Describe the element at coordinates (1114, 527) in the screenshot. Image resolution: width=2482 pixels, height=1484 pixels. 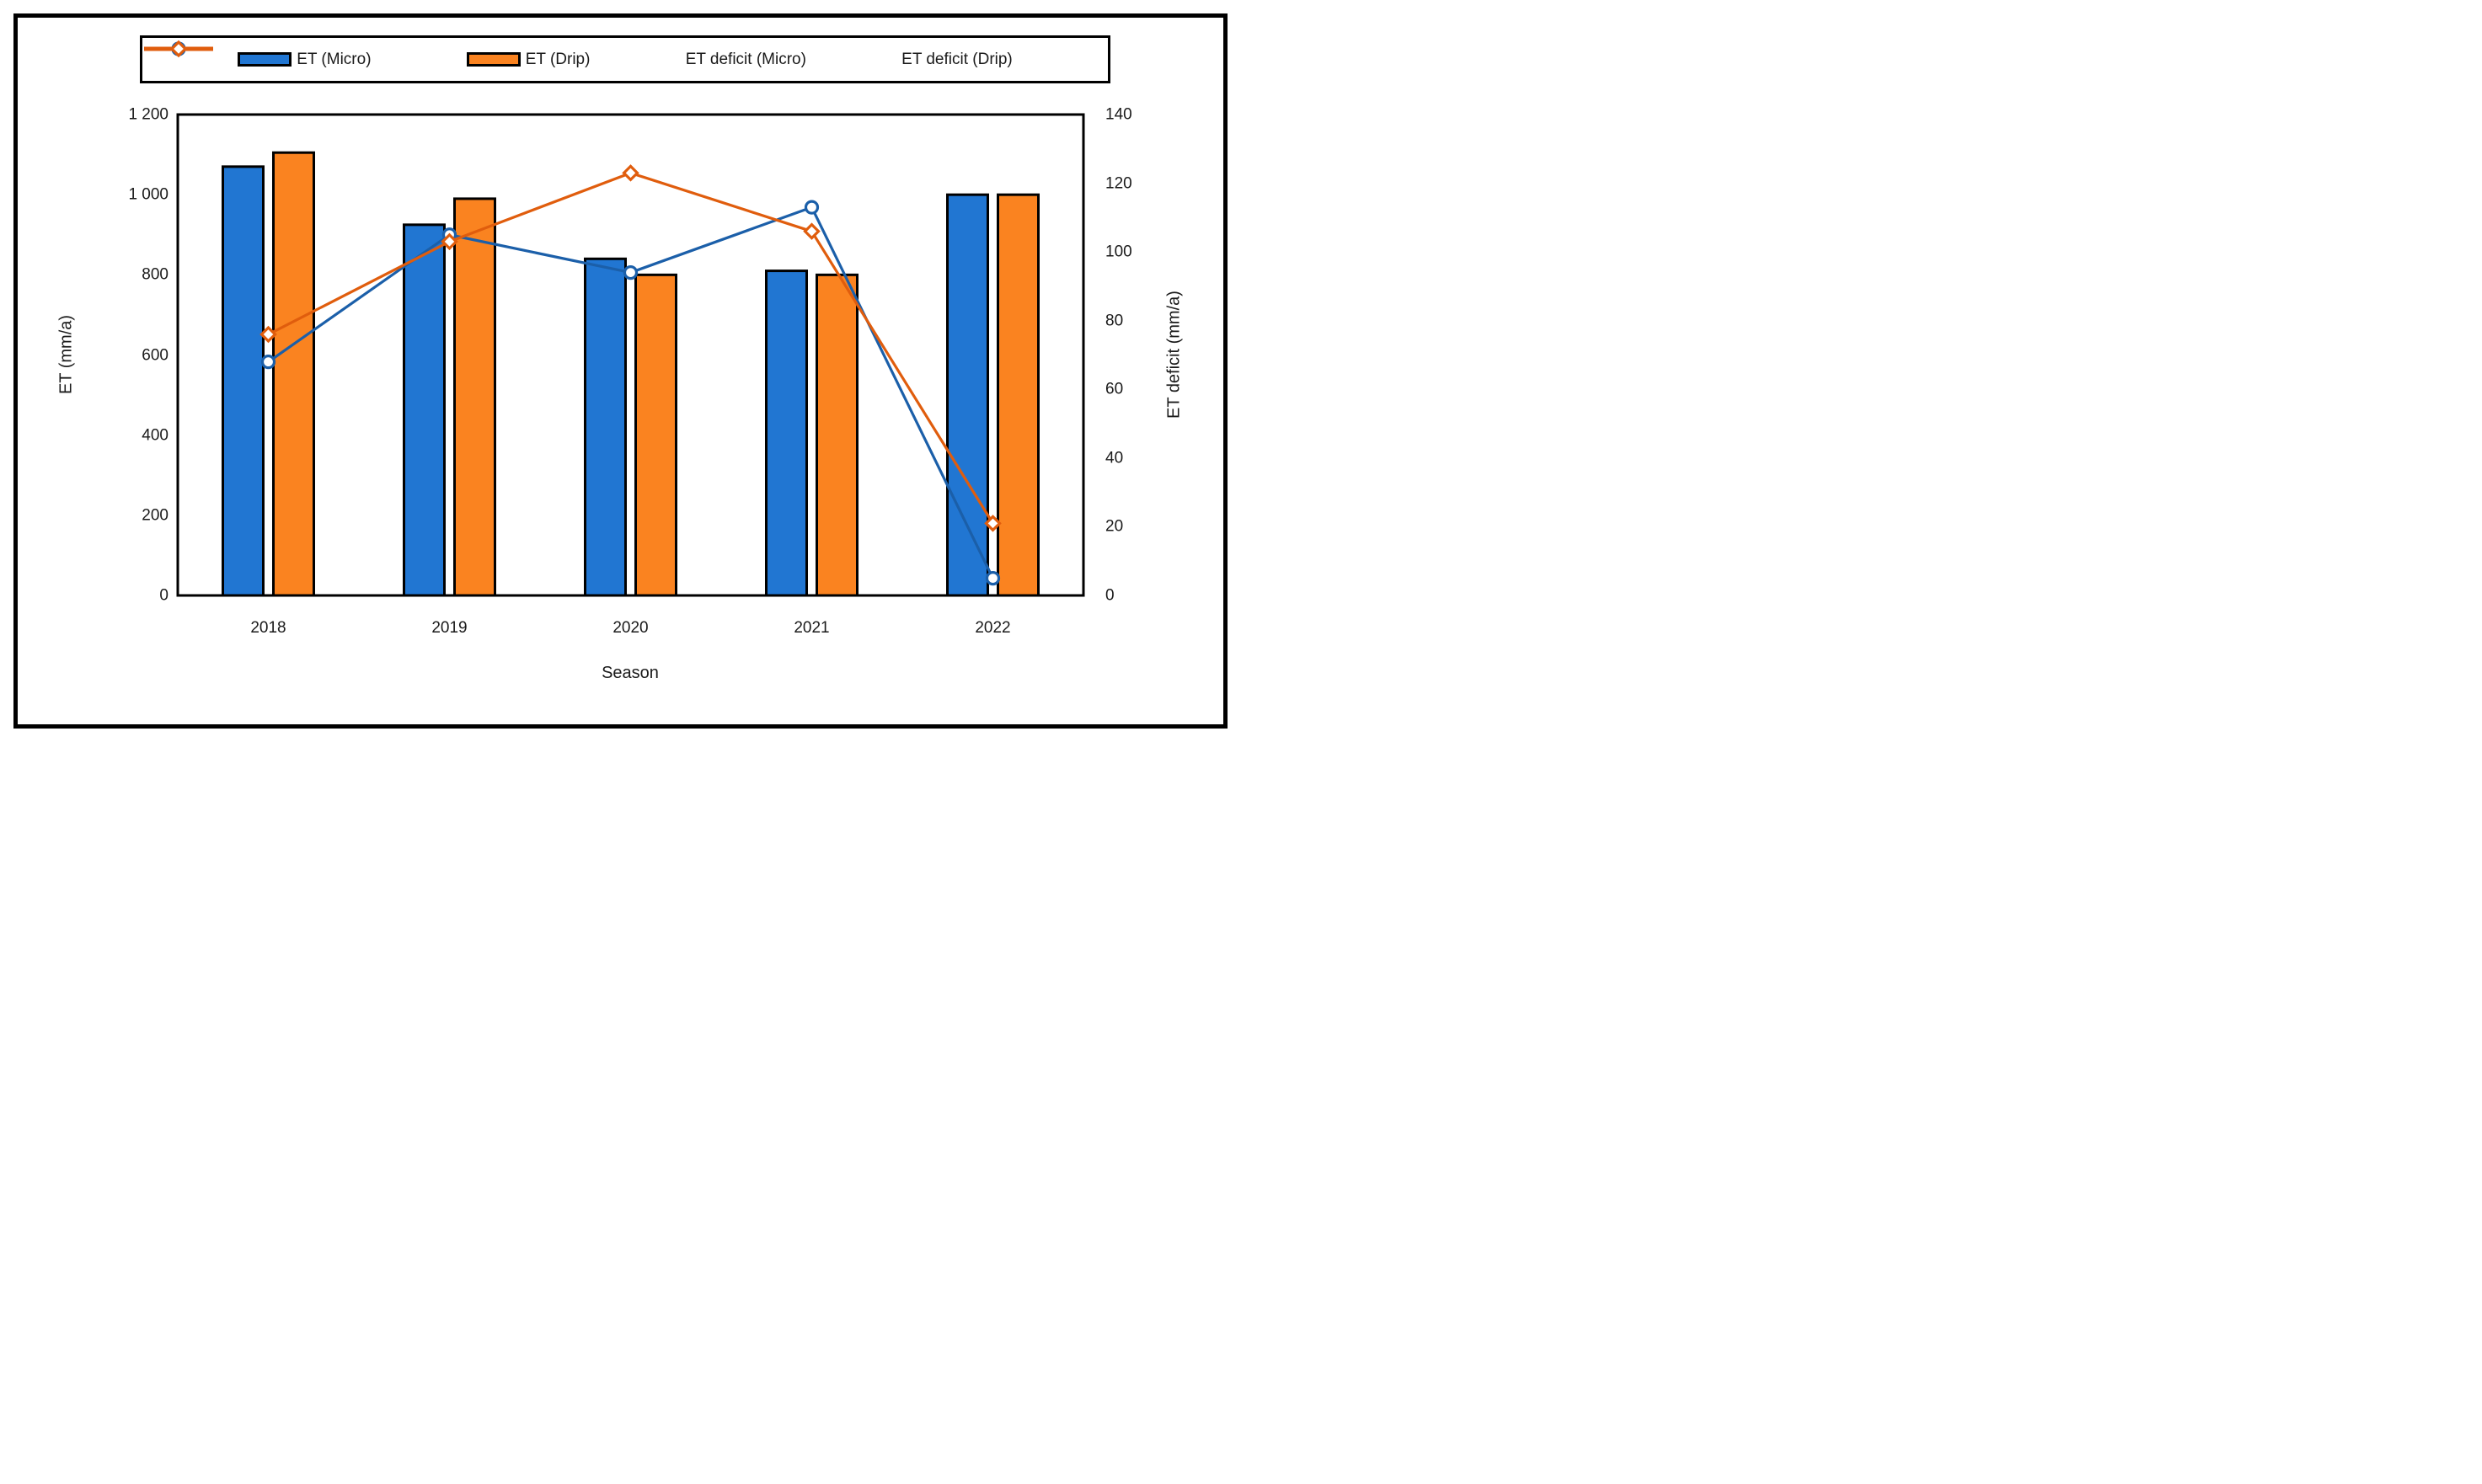
I see `right-tick-20: 20` at that location.